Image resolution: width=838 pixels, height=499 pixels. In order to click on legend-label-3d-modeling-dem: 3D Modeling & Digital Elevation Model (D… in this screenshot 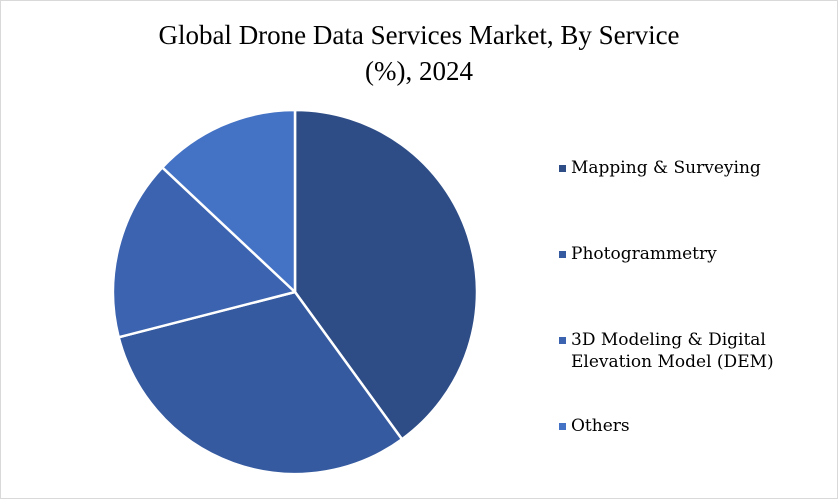, I will do `click(672, 351)`.